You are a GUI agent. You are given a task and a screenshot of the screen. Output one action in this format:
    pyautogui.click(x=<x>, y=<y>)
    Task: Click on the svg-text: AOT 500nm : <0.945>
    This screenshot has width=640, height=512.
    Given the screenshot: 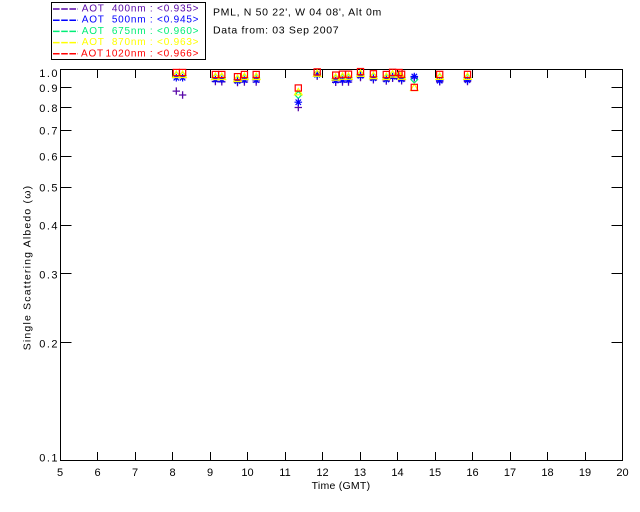 What is the action you would take?
    pyautogui.click(x=141, y=20)
    